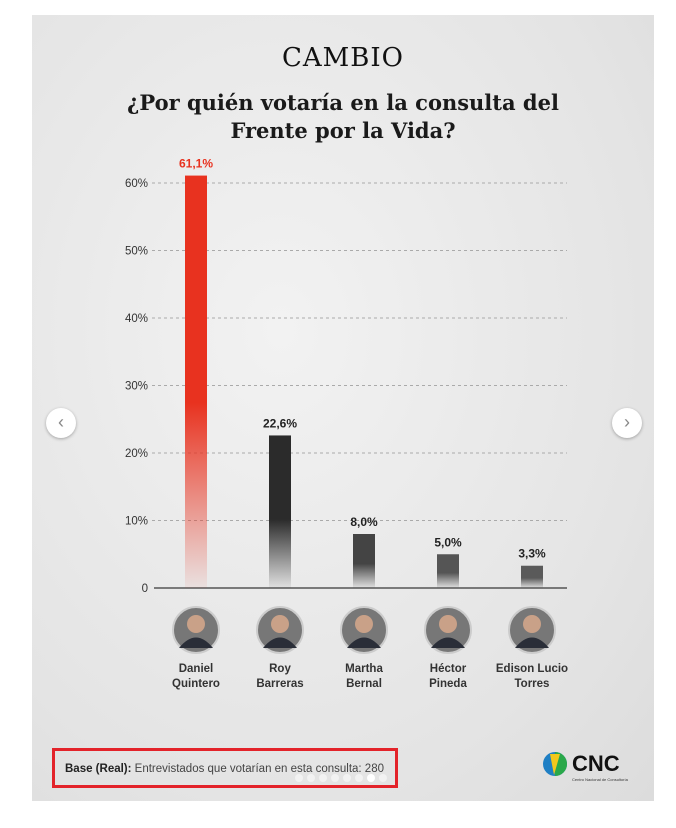 The width and height of the screenshot is (676, 828). What do you see at coordinates (136, 184) in the screenshot?
I see `y-tick-label: 60%` at bounding box center [136, 184].